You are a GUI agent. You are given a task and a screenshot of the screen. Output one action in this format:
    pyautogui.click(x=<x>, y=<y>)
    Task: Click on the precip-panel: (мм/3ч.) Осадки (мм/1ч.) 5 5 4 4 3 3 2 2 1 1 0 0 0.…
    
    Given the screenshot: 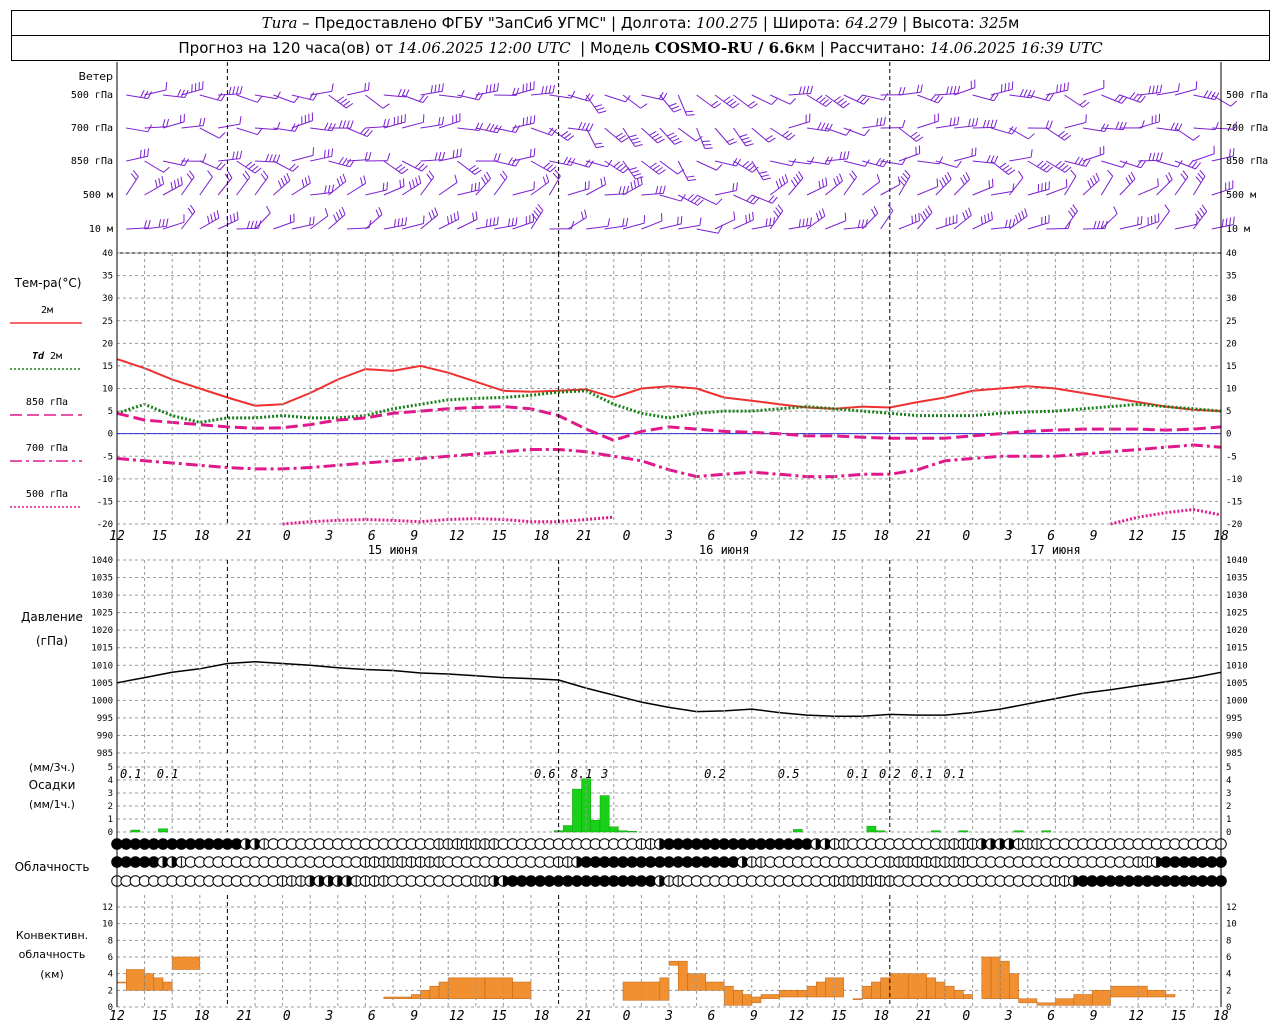 What is the action you would take?
    pyautogui.click(x=630, y=799)
    